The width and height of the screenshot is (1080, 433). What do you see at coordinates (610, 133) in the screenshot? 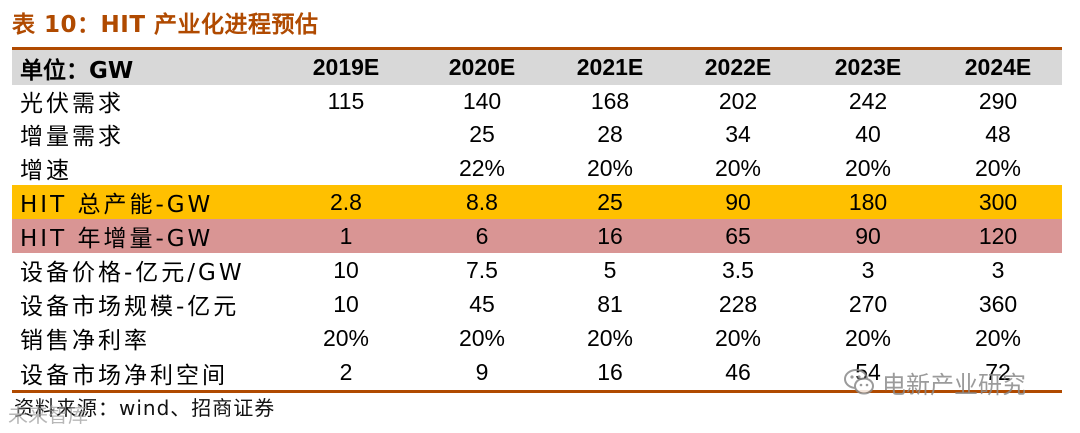
I see `table-cell: 28` at bounding box center [610, 133].